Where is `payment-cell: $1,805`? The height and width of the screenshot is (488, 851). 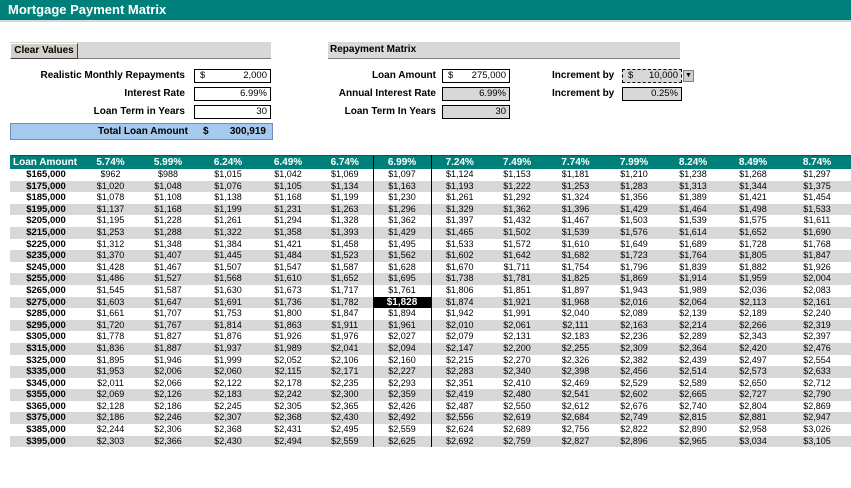
payment-cell: $1,805 is located at coordinates (753, 256).